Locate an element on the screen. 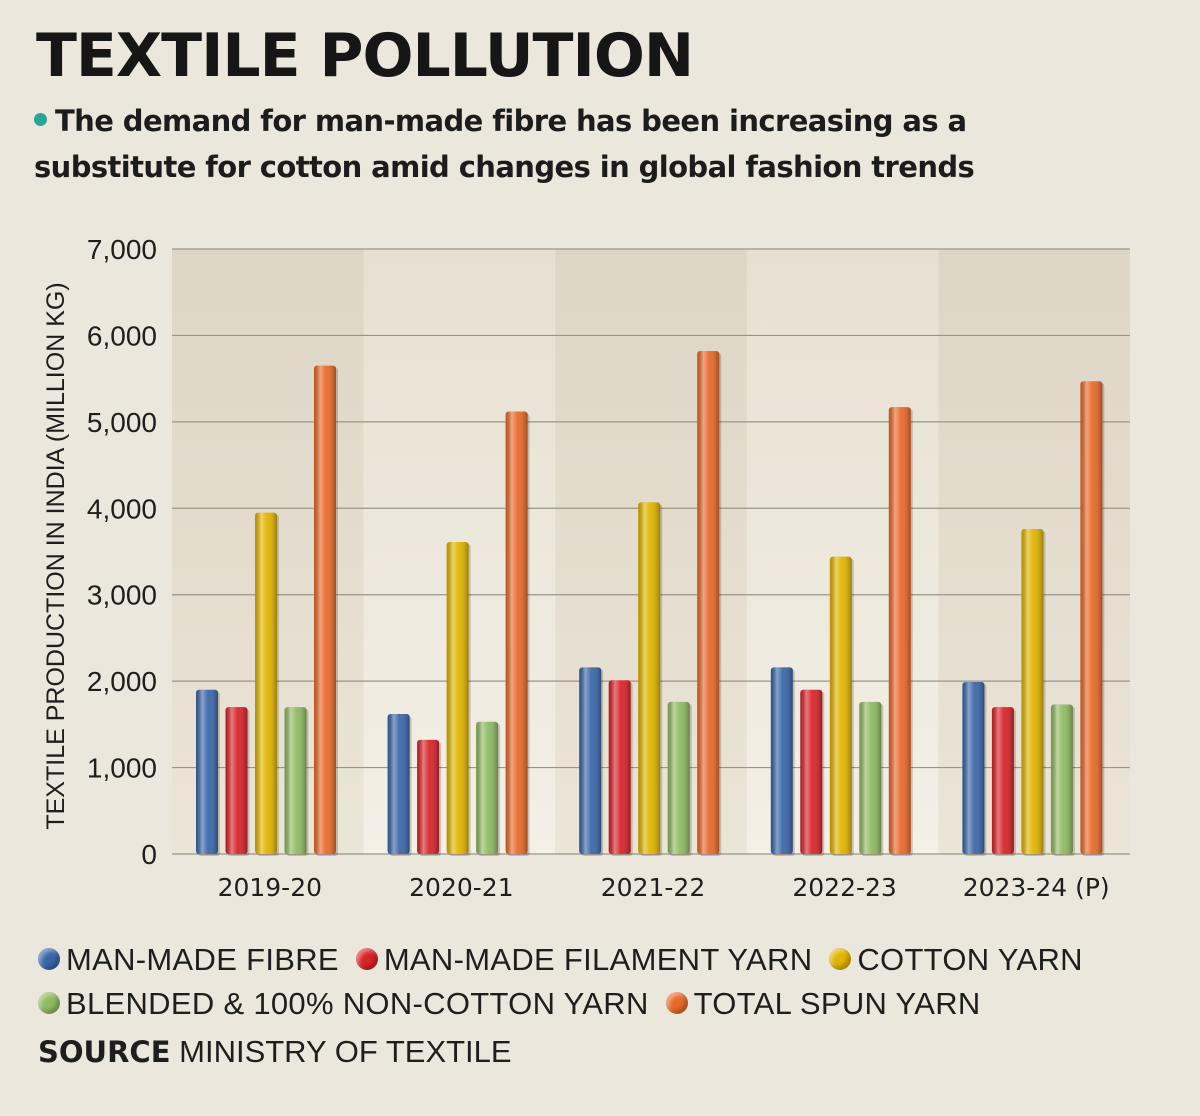 The height and width of the screenshot is (1116, 1200). x-axis-ticks: 2019-20 2020-21 2021-22 2022-23 2023-24 (P) is located at coordinates (664, 887).